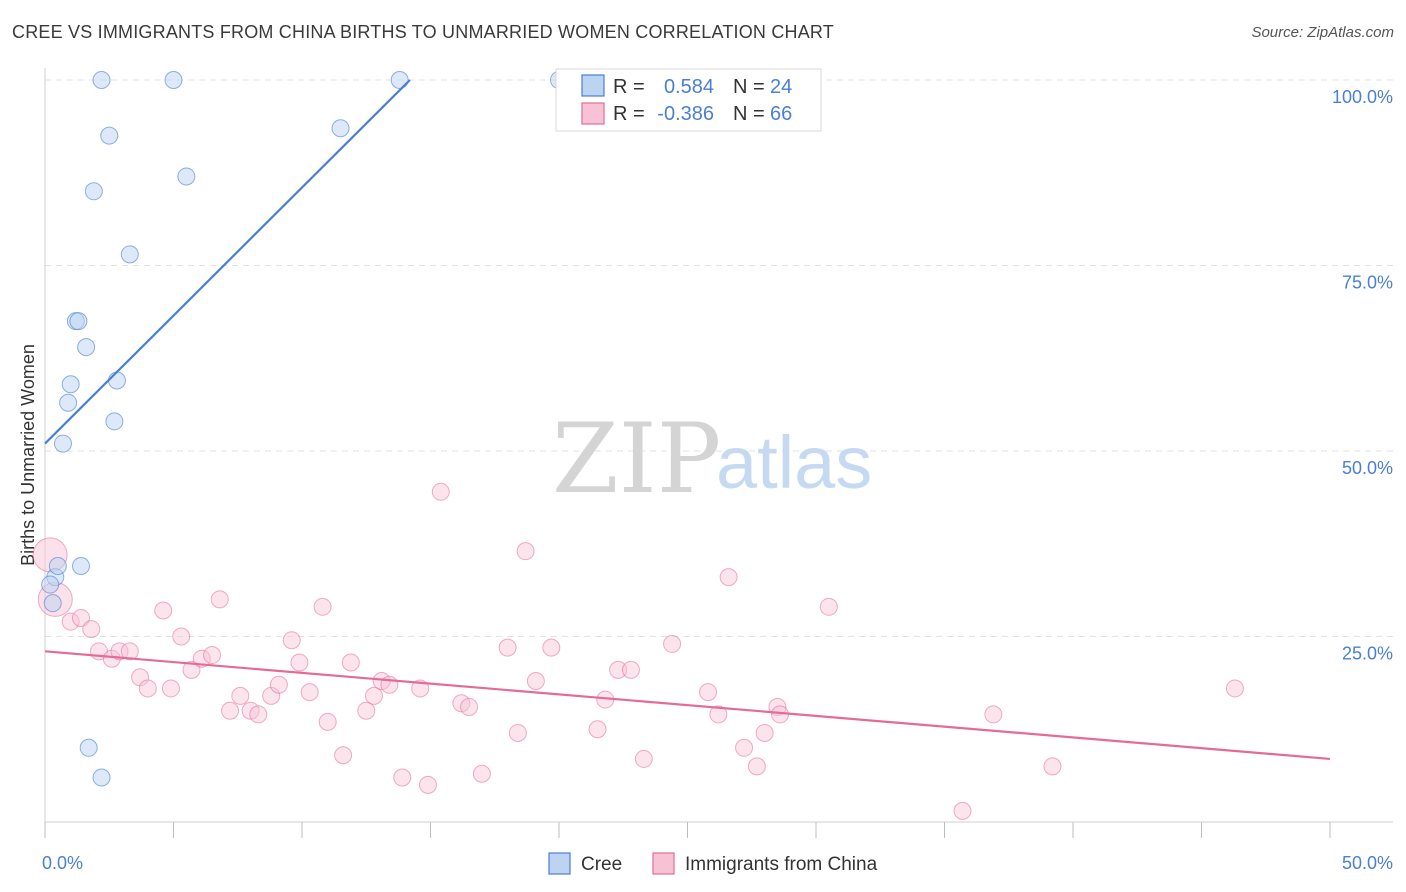 Image resolution: width=1406 pixels, height=892 pixels. What do you see at coordinates (1367, 468) in the screenshot?
I see `y-tick-label-50: 50.0%` at bounding box center [1367, 468].